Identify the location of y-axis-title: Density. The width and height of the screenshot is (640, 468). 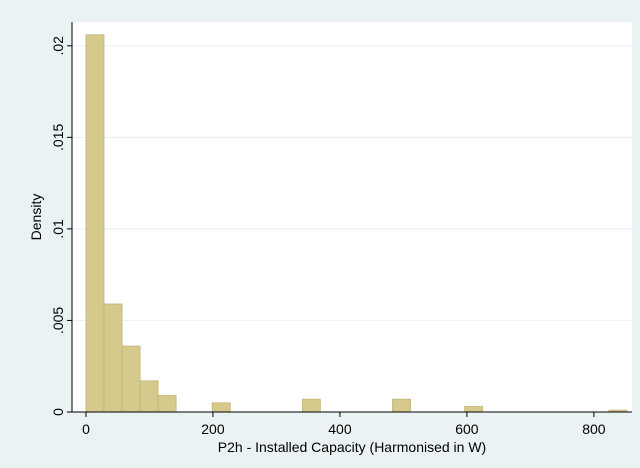
(36, 217).